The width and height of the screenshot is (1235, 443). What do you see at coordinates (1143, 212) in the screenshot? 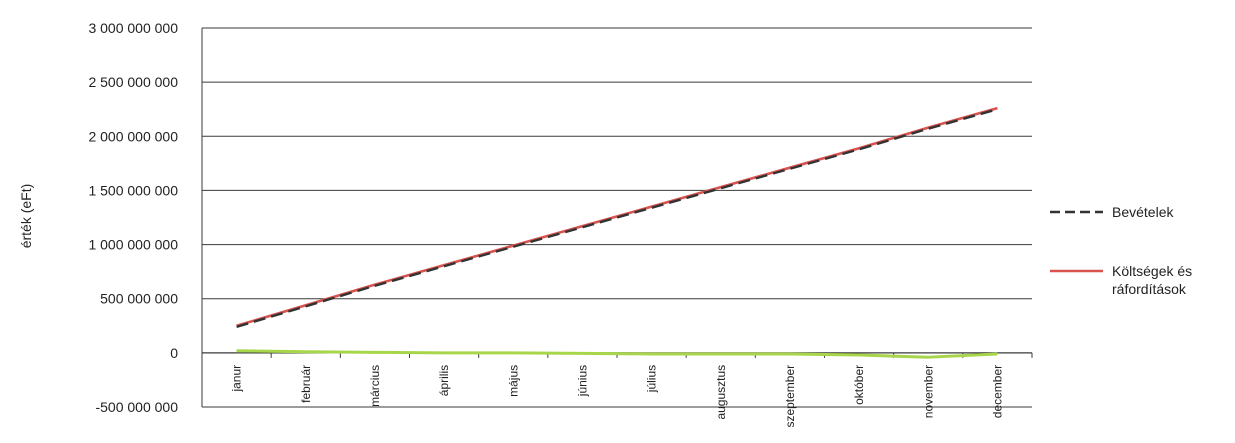
I see `legend-label: Bevételek` at bounding box center [1143, 212].